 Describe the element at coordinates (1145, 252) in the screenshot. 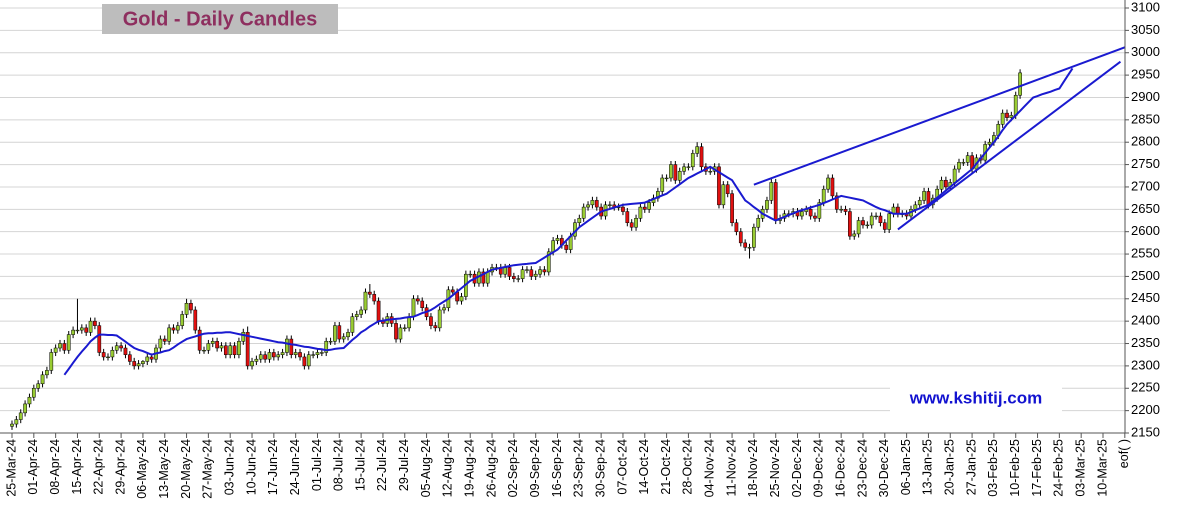

I see `y-tick-label: 2550` at that location.